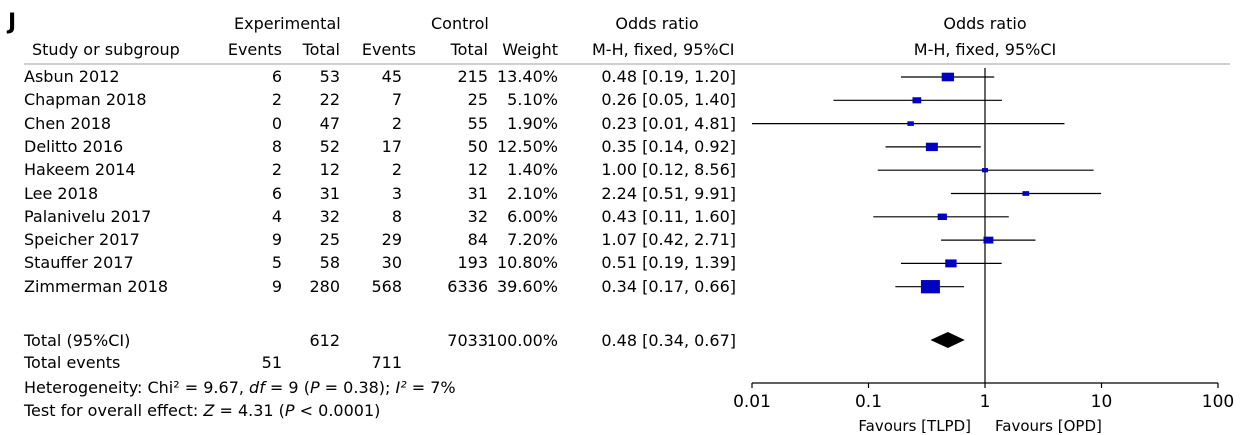 The image size is (1240, 435). I want to click on total-label: Total (95%CI), so click(77, 340).